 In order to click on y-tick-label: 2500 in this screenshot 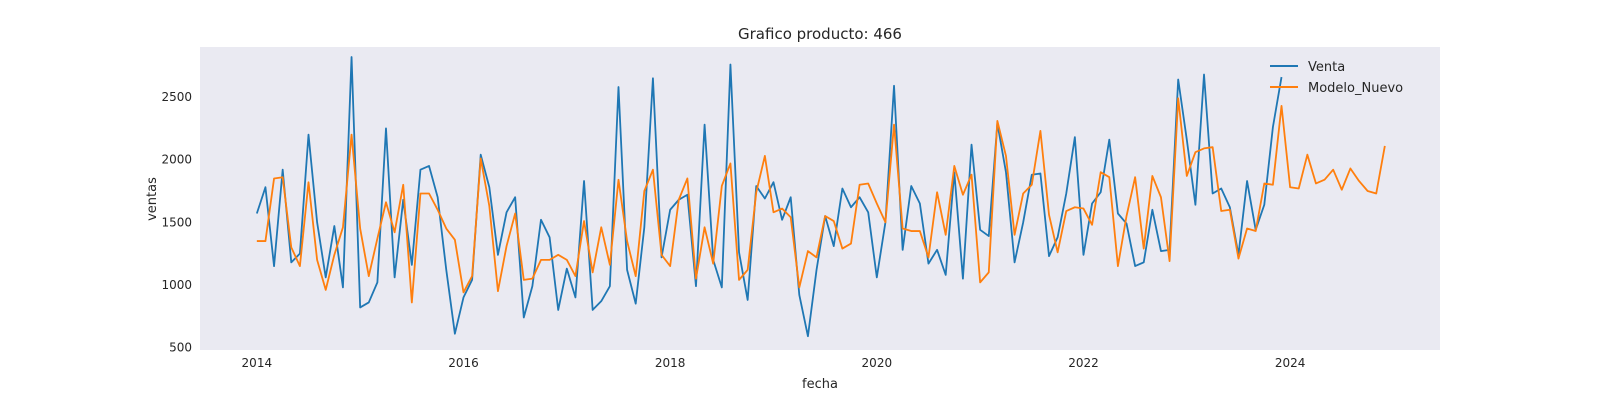, I will do `click(176, 97)`.